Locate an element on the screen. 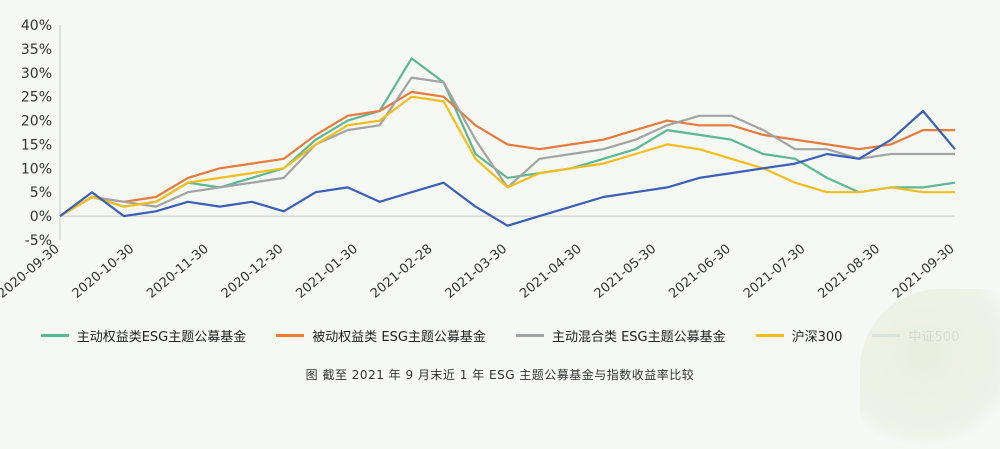 The width and height of the screenshot is (1000, 449). chart-caption: 图 截至 2021 年 9 月末近 1 年 ESG 主题公募基金与指数收益率比较 is located at coordinates (500, 375).